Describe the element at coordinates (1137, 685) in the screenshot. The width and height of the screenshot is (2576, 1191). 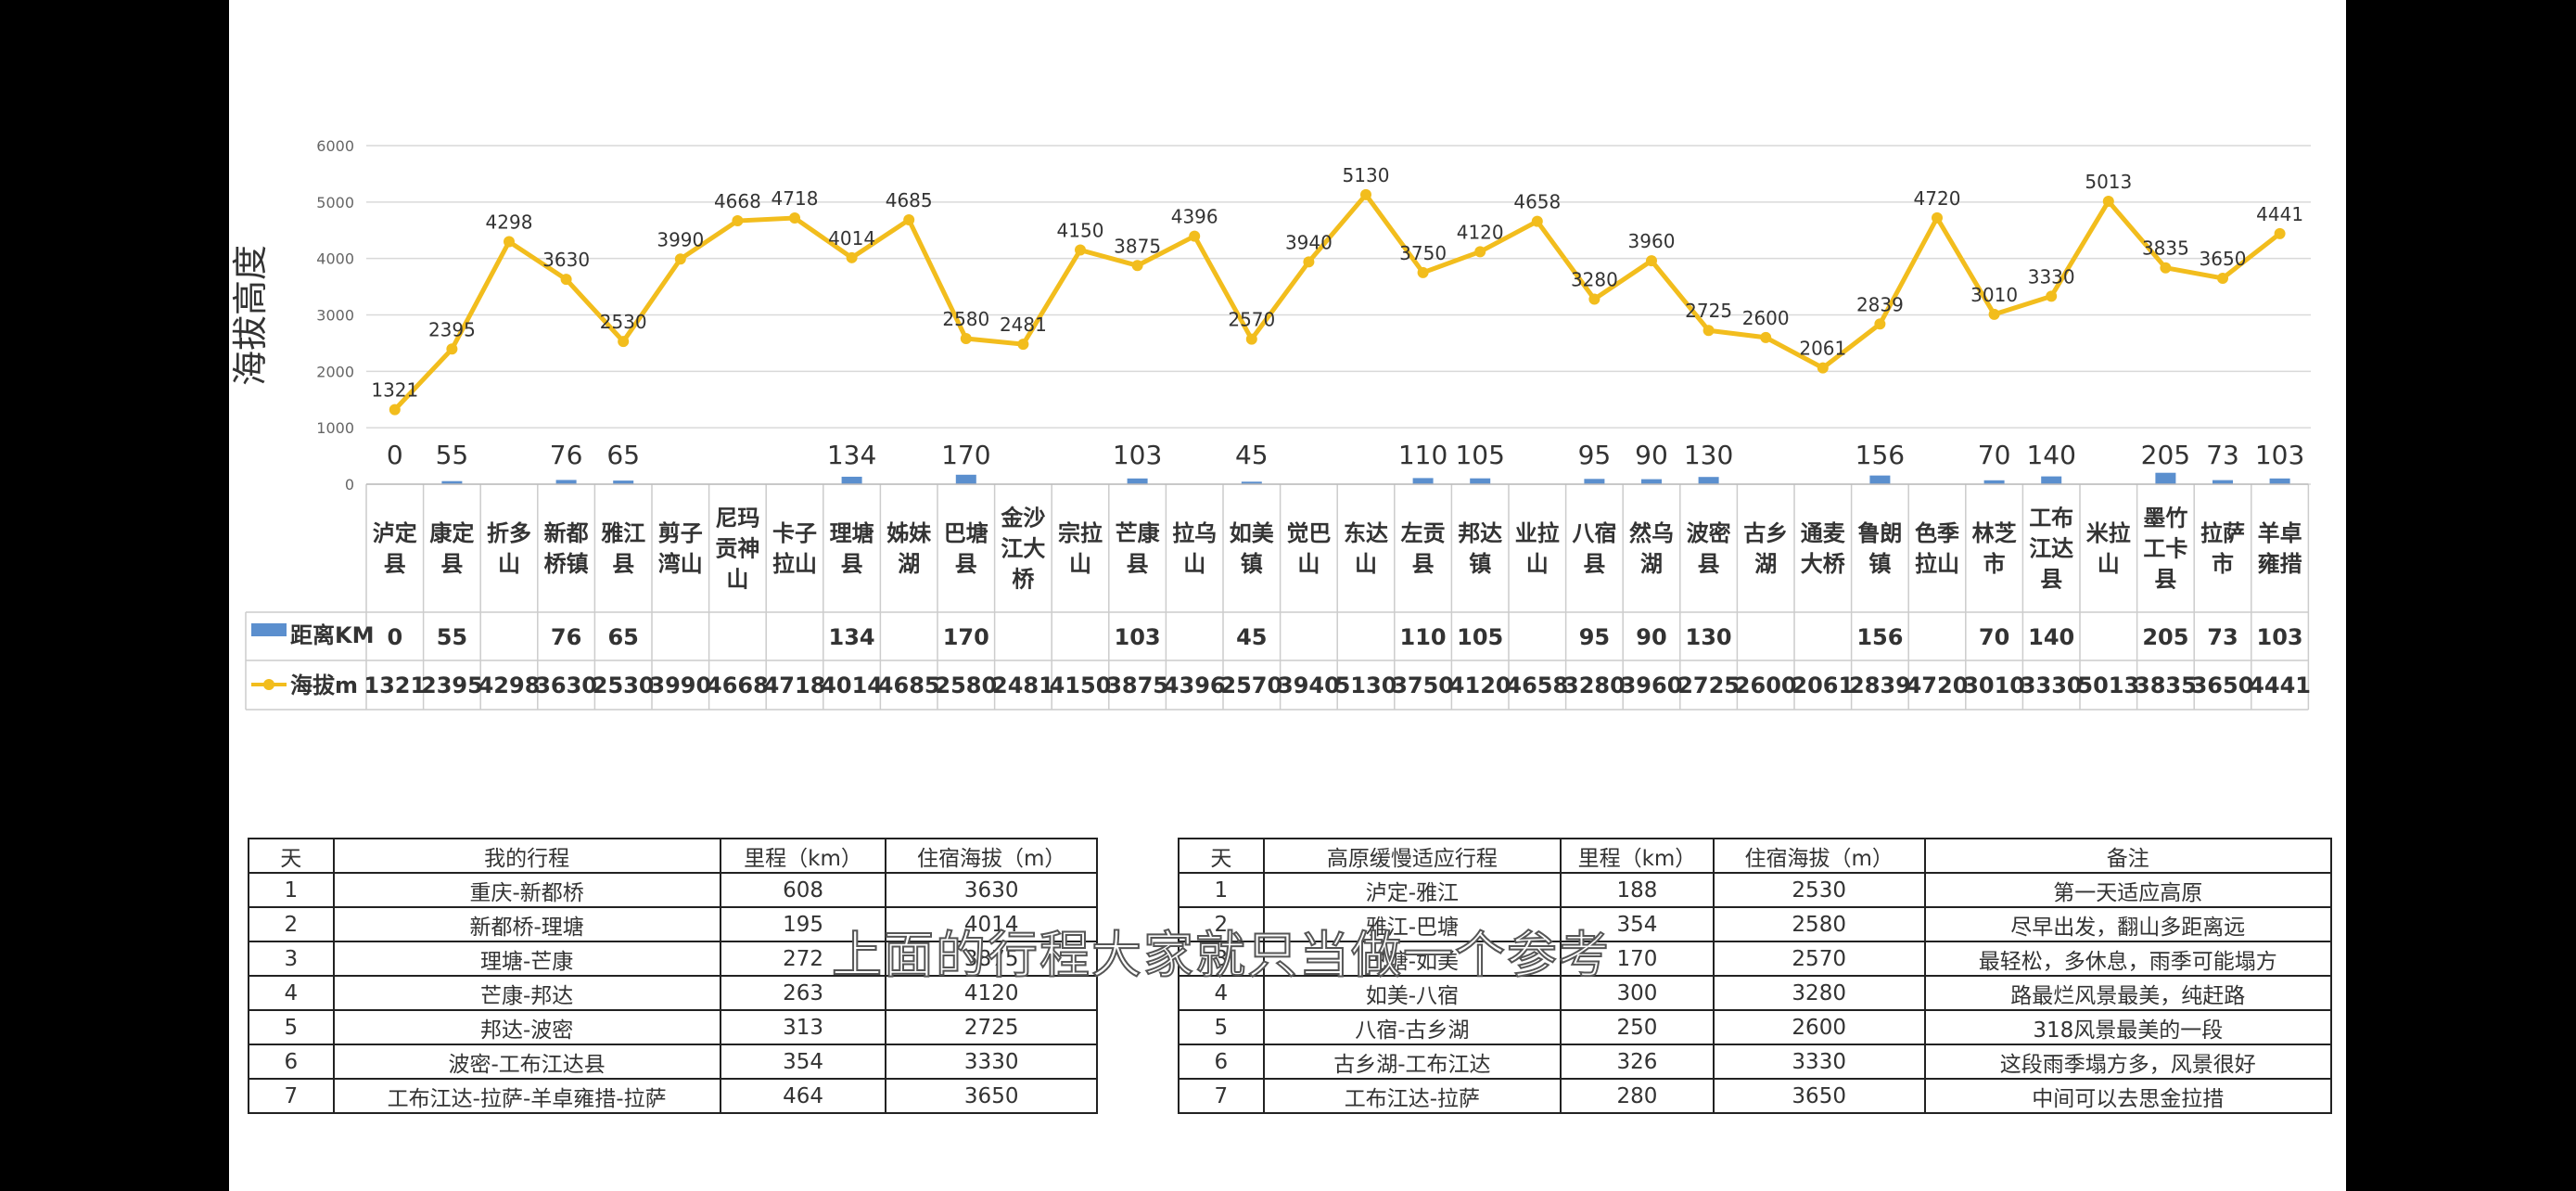
I see `table-altitude-value: 3875` at that location.